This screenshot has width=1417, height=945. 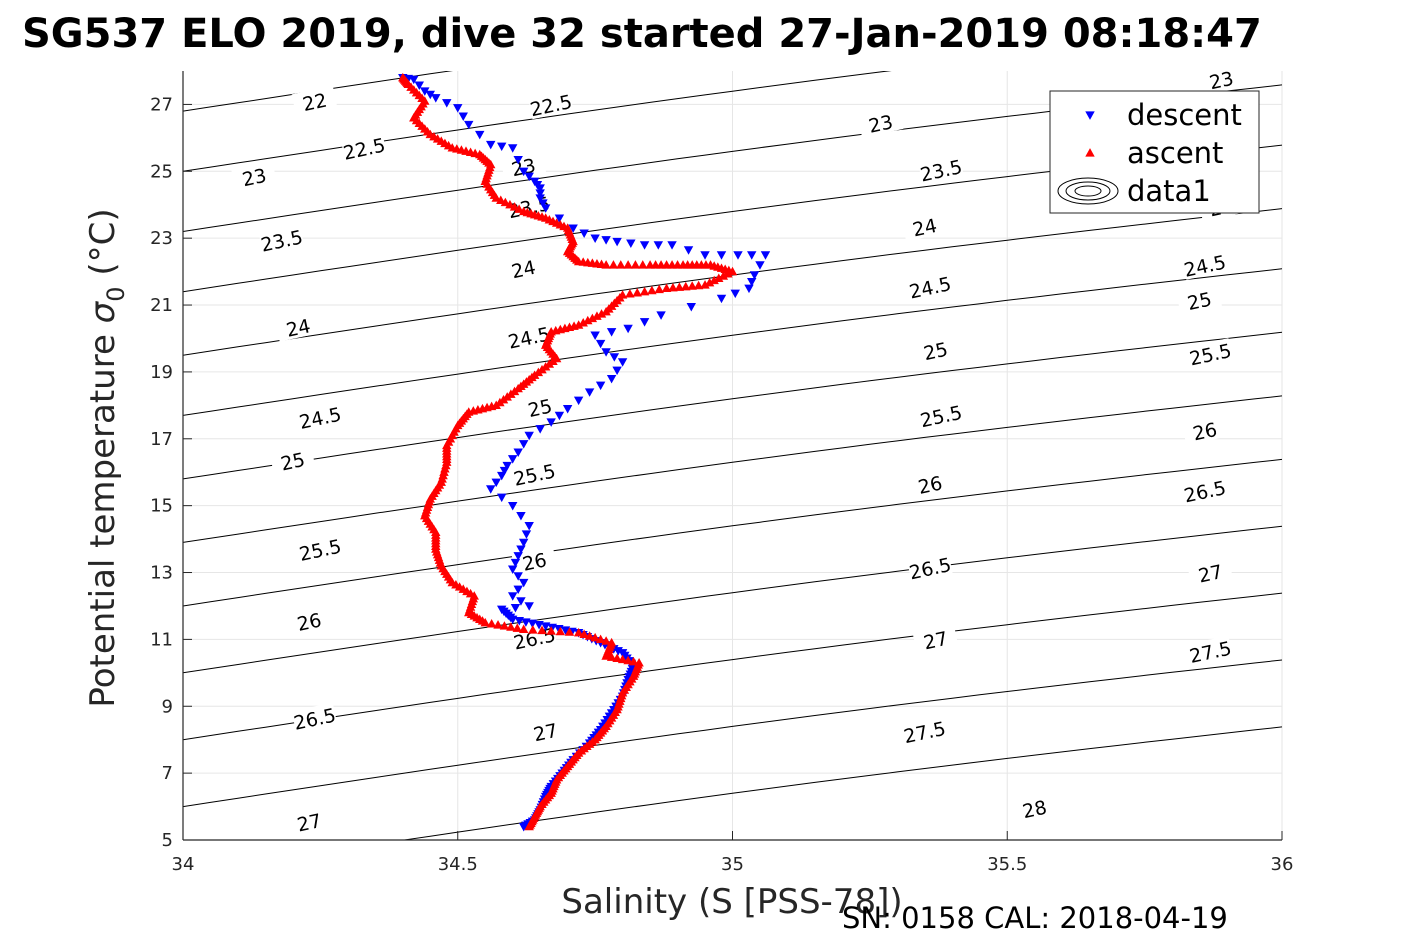 What do you see at coordinates (732, 599) in the screenshot?
I see `isopycnal-26.5` at bounding box center [732, 599].